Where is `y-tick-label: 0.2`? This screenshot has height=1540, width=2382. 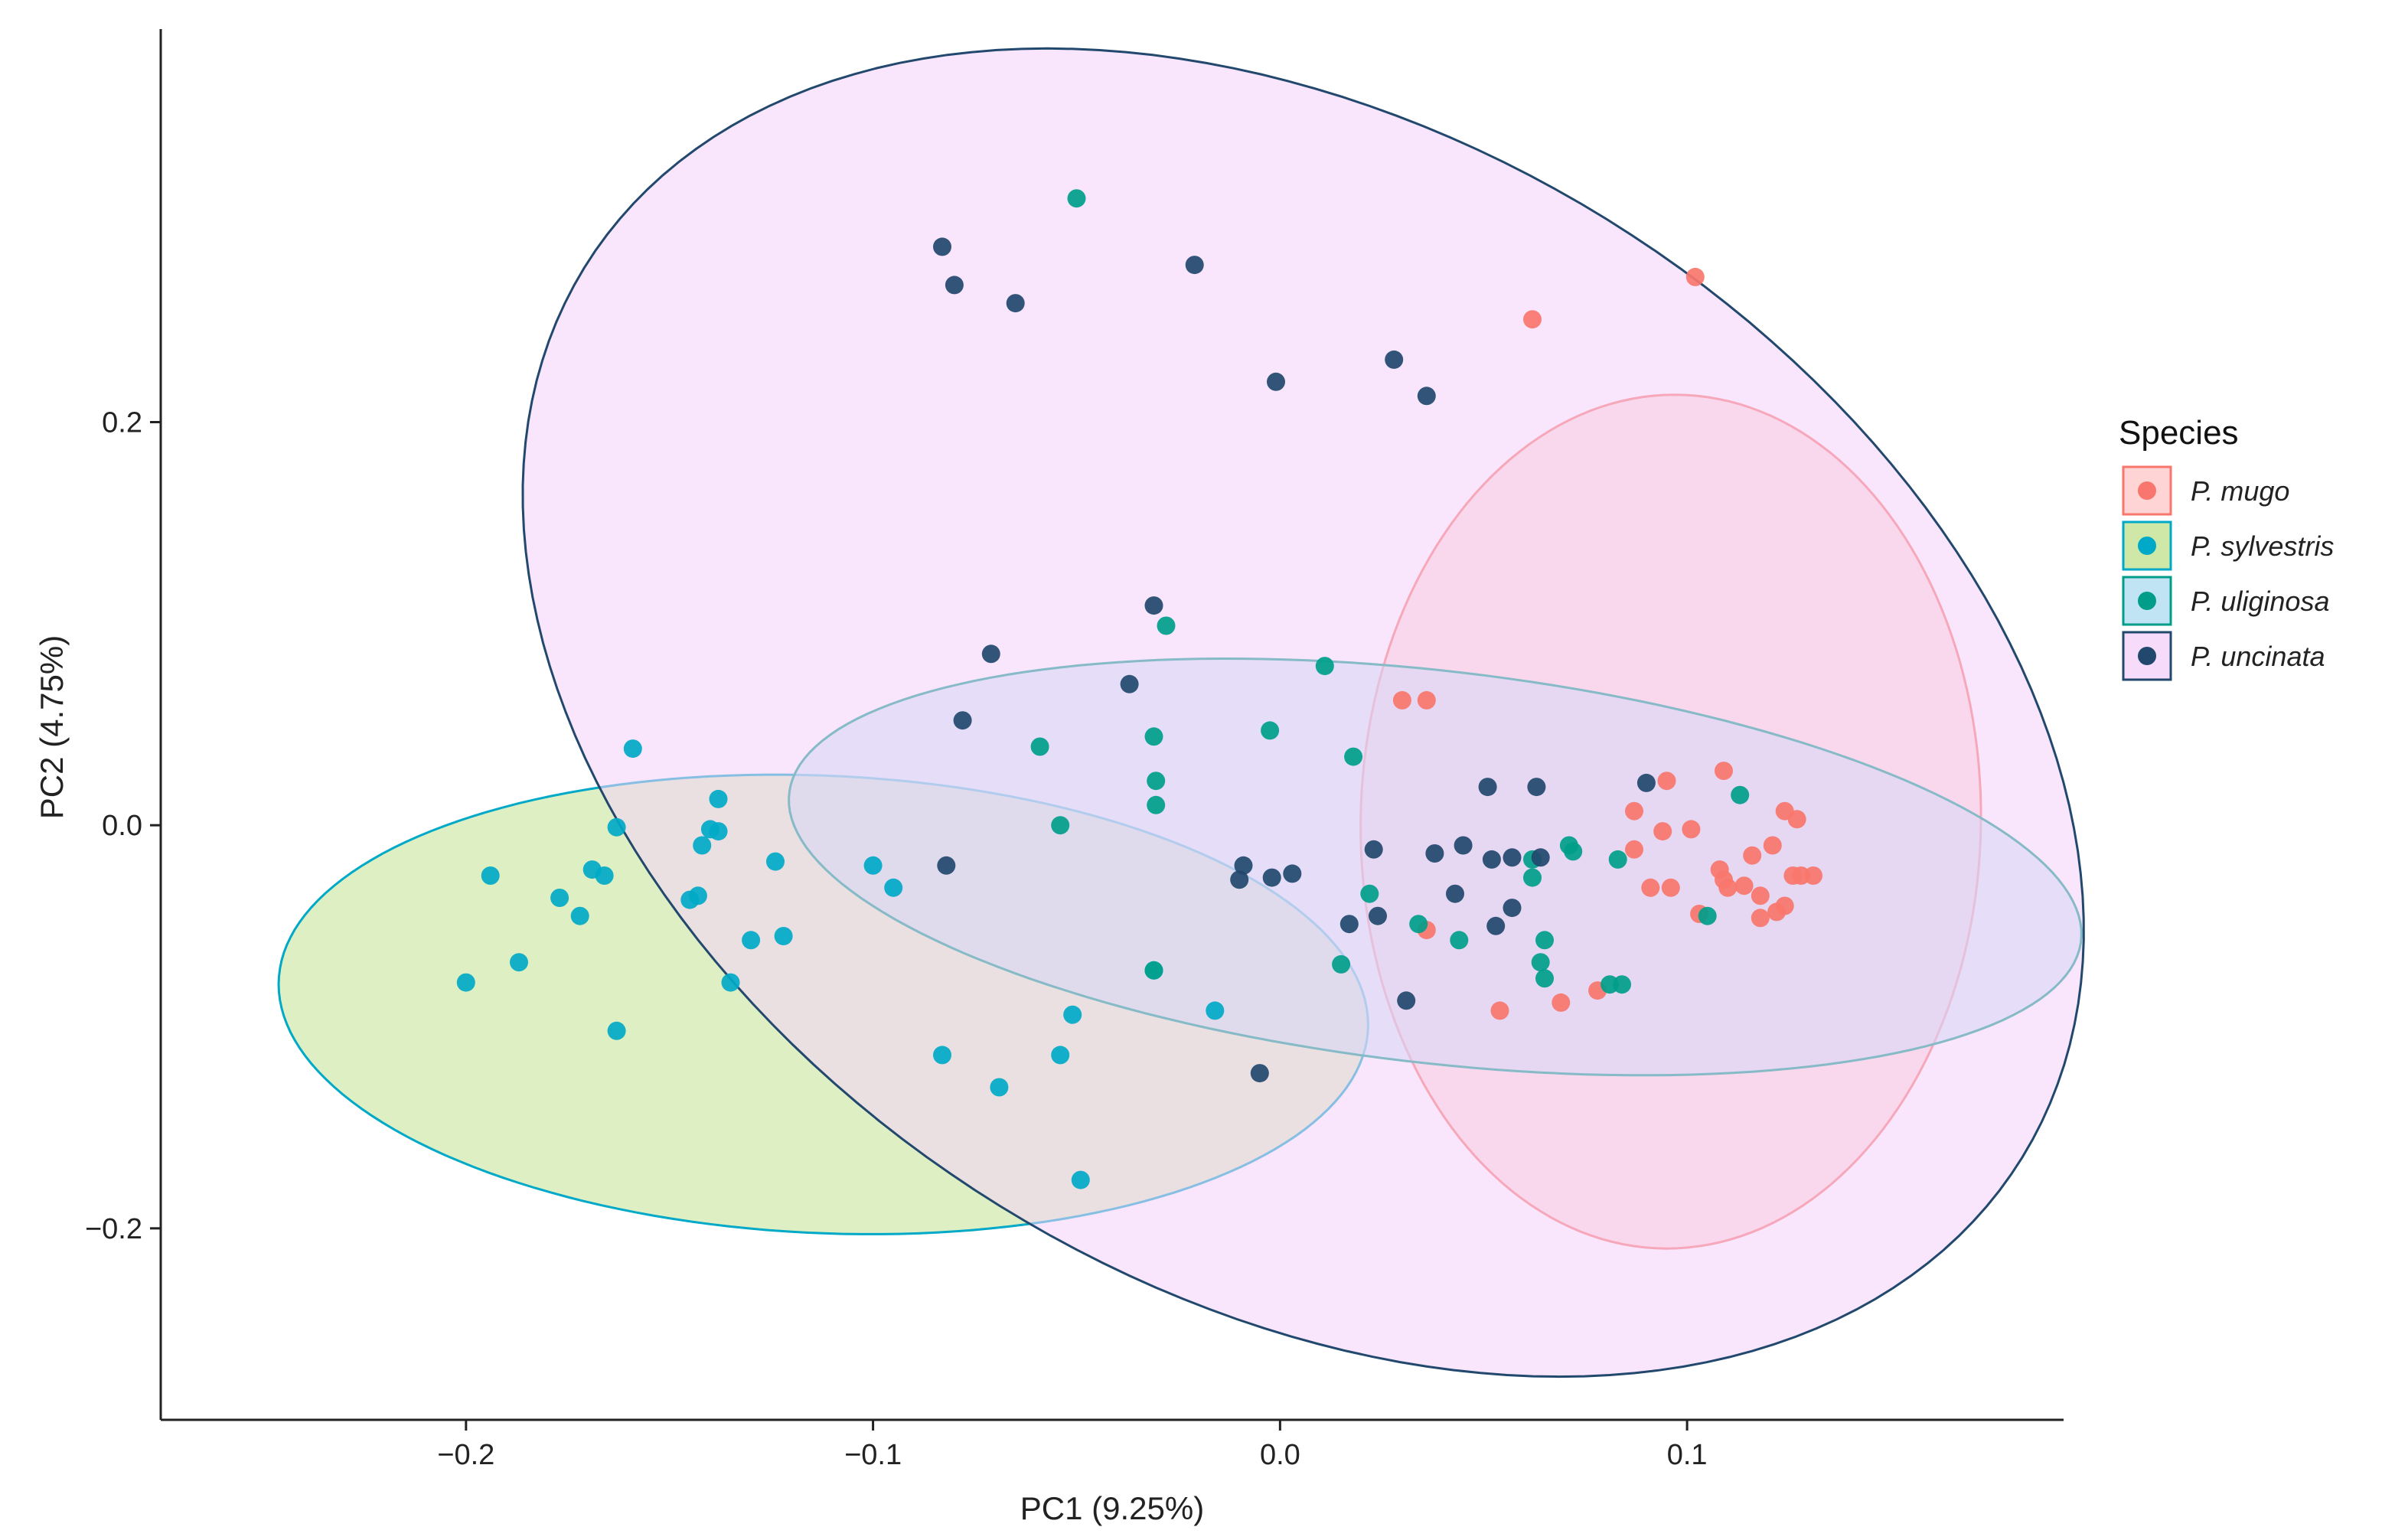
y-tick-label: 0.2 is located at coordinates (122, 423).